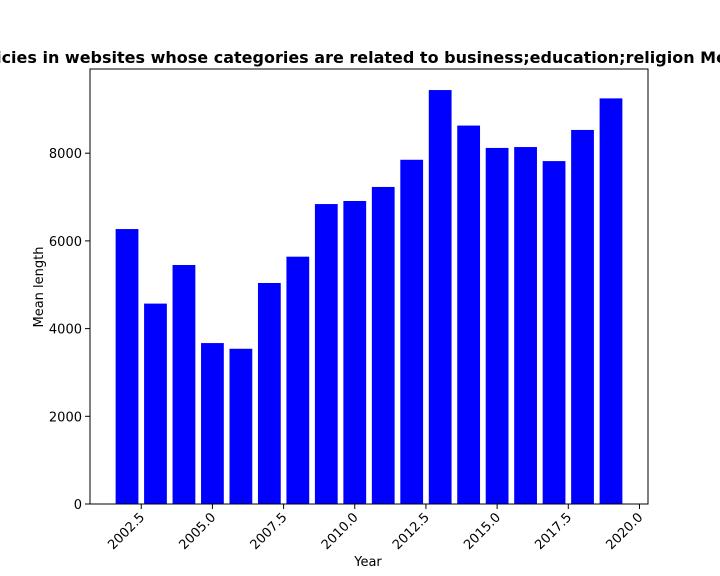  What do you see at coordinates (383, 345) in the screenshot?
I see `bar-2011` at bounding box center [383, 345].